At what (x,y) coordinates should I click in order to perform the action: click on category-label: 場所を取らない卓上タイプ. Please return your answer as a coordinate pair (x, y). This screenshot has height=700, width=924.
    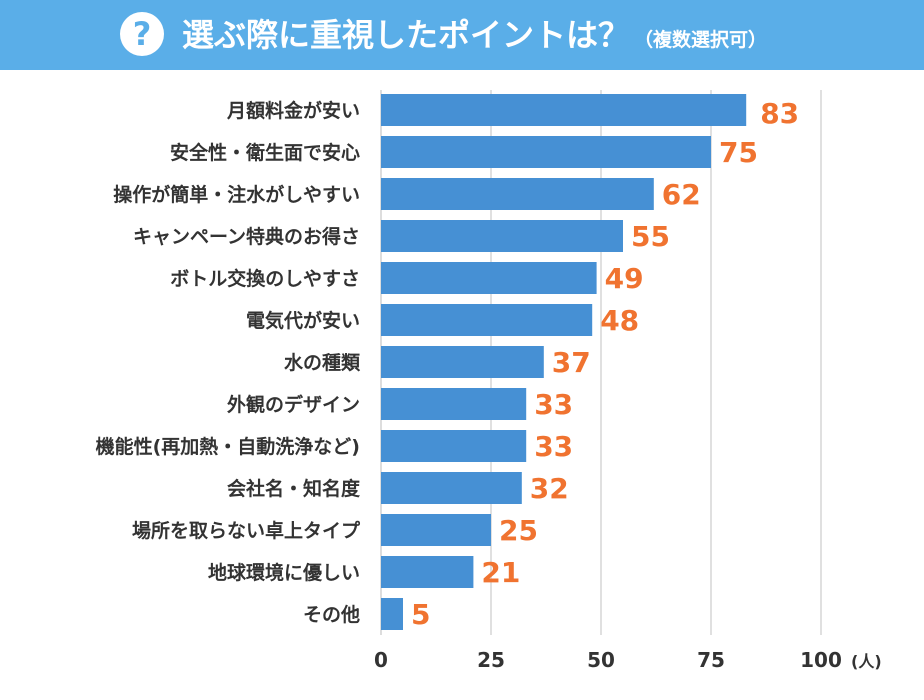
    Looking at the image, I should click on (246, 530).